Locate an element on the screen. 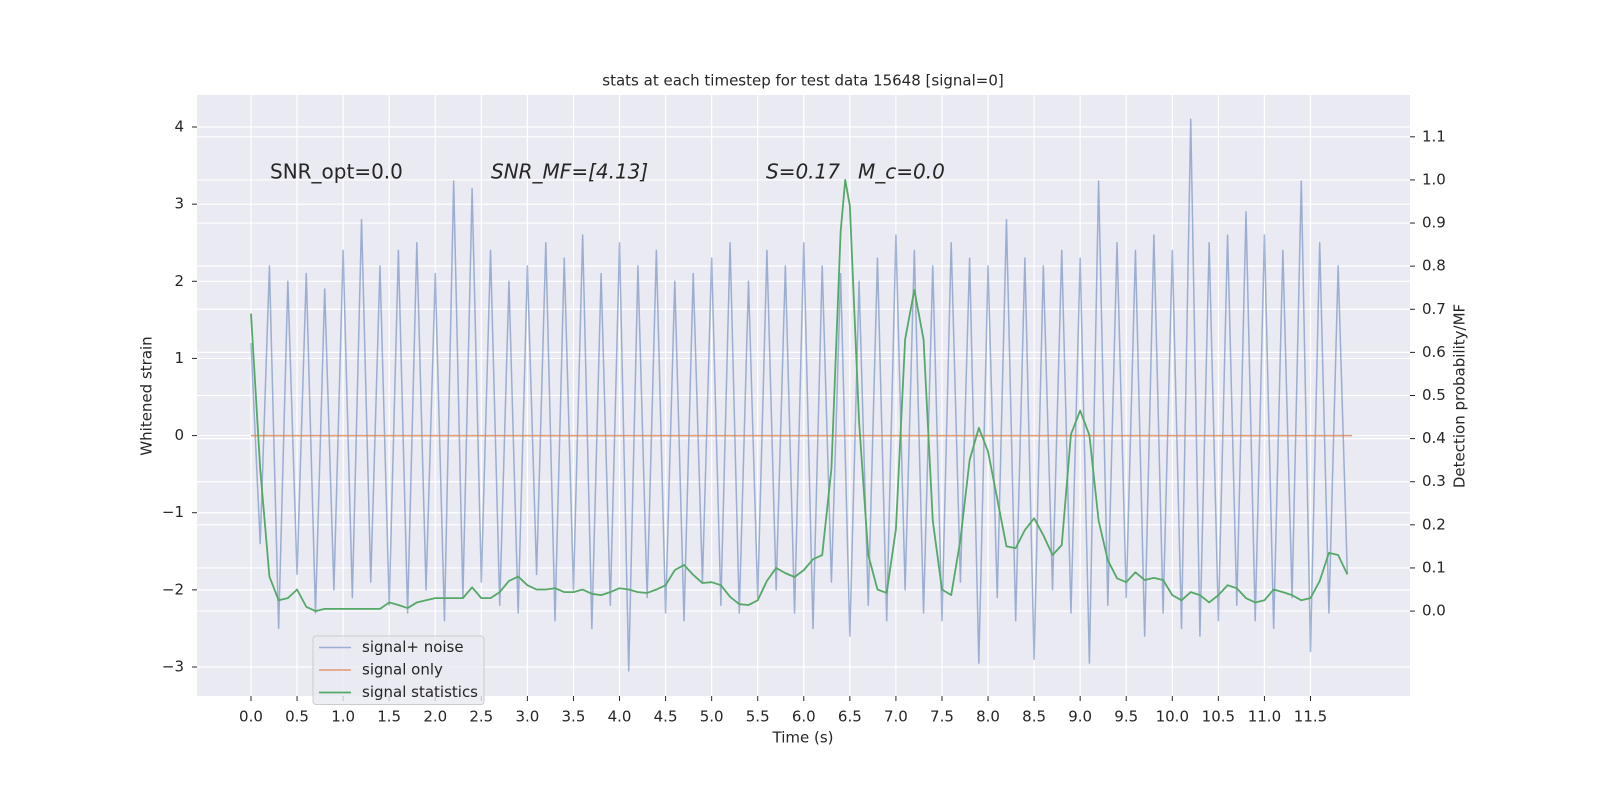 The image size is (1600, 800). x-tick-label: 4.0 is located at coordinates (620, 717).